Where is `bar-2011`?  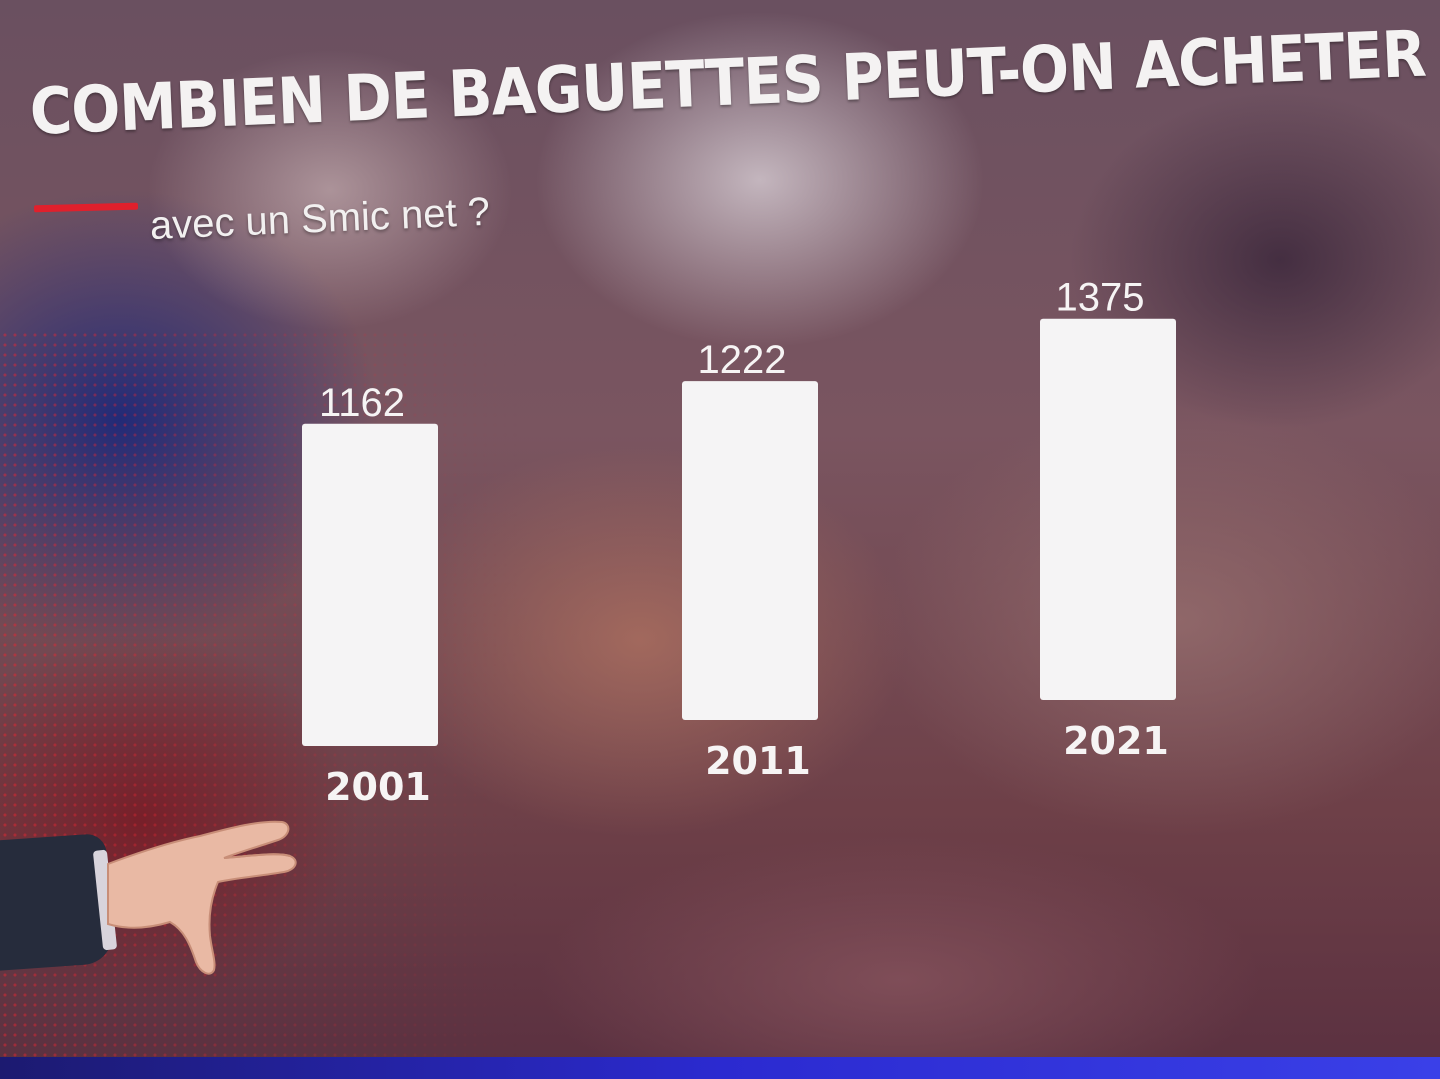
bar-2011 is located at coordinates (750, 550).